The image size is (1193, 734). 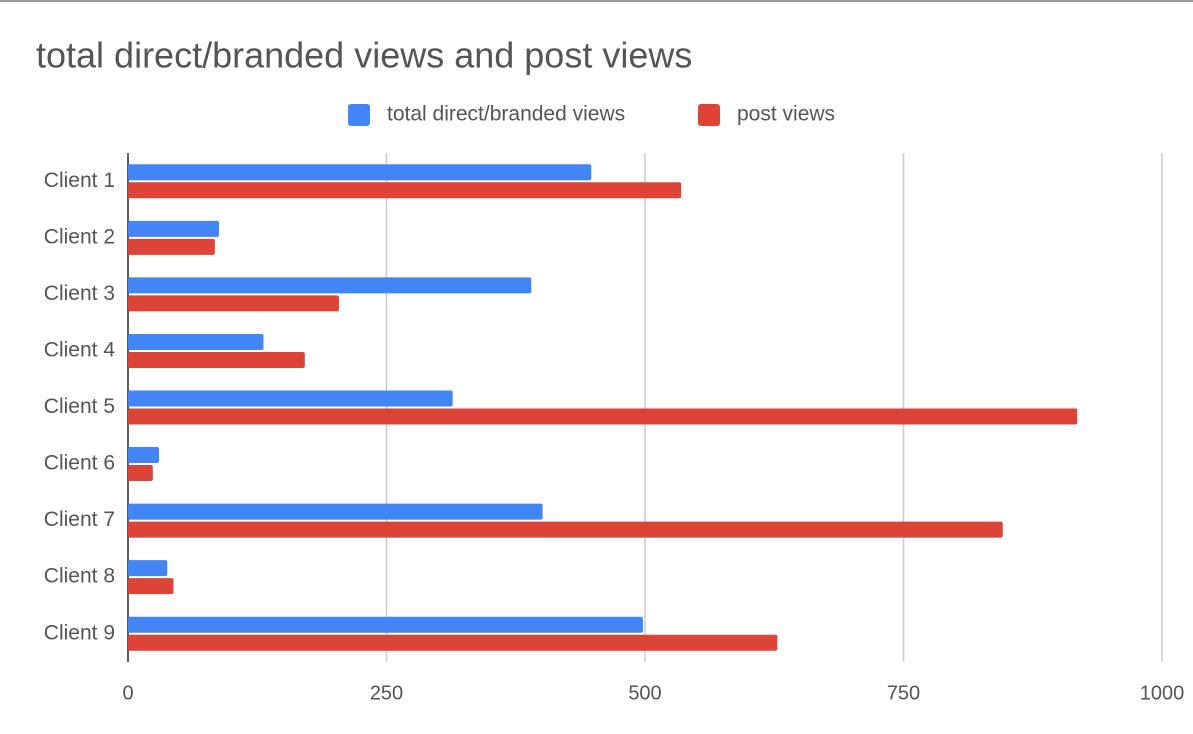 I want to click on y-tick-label: Client 9, so click(x=79, y=632).